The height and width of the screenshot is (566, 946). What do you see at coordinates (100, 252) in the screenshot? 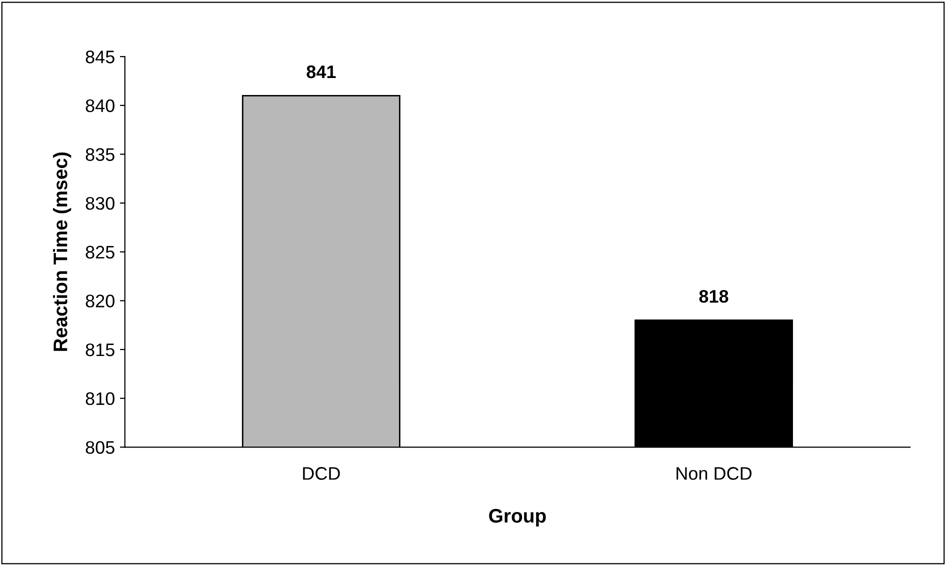
I see `y-tick-label: 825` at bounding box center [100, 252].